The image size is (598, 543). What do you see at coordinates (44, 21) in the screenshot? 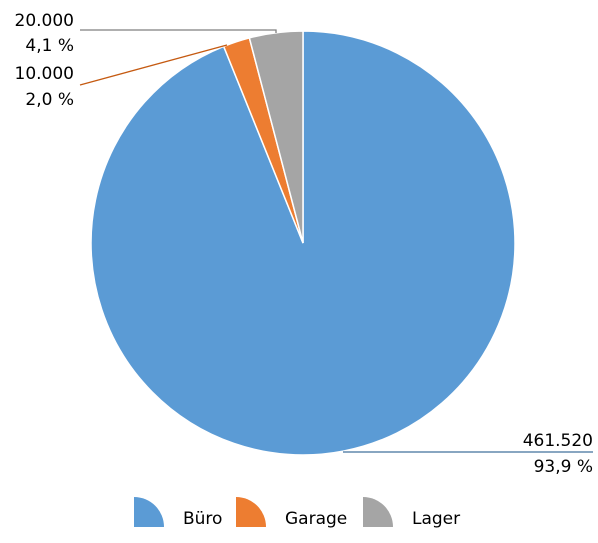
I see `data-label-value-lager: 20.000` at bounding box center [44, 21].